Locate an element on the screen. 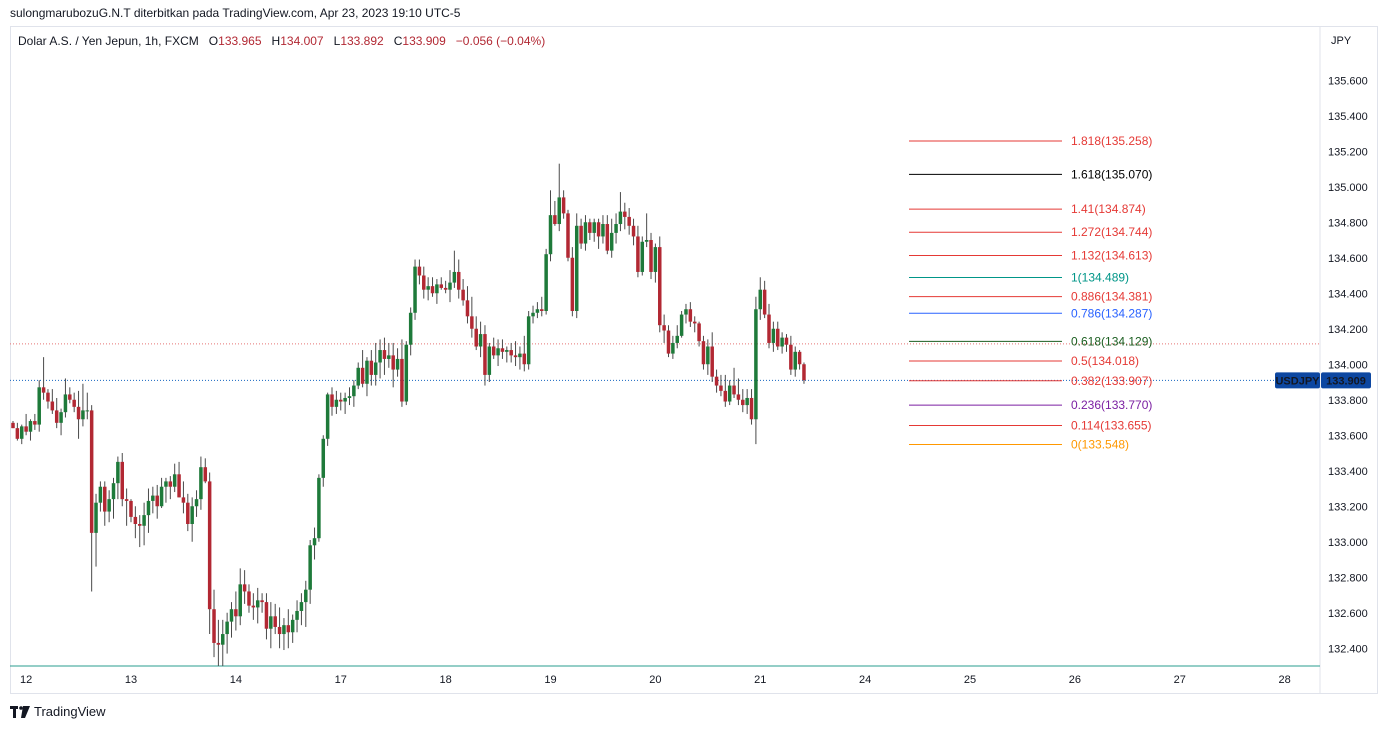 Image resolution: width=1387 pixels, height=729 pixels. legend-change: −0.056 (−0.04%) is located at coordinates (500, 41).